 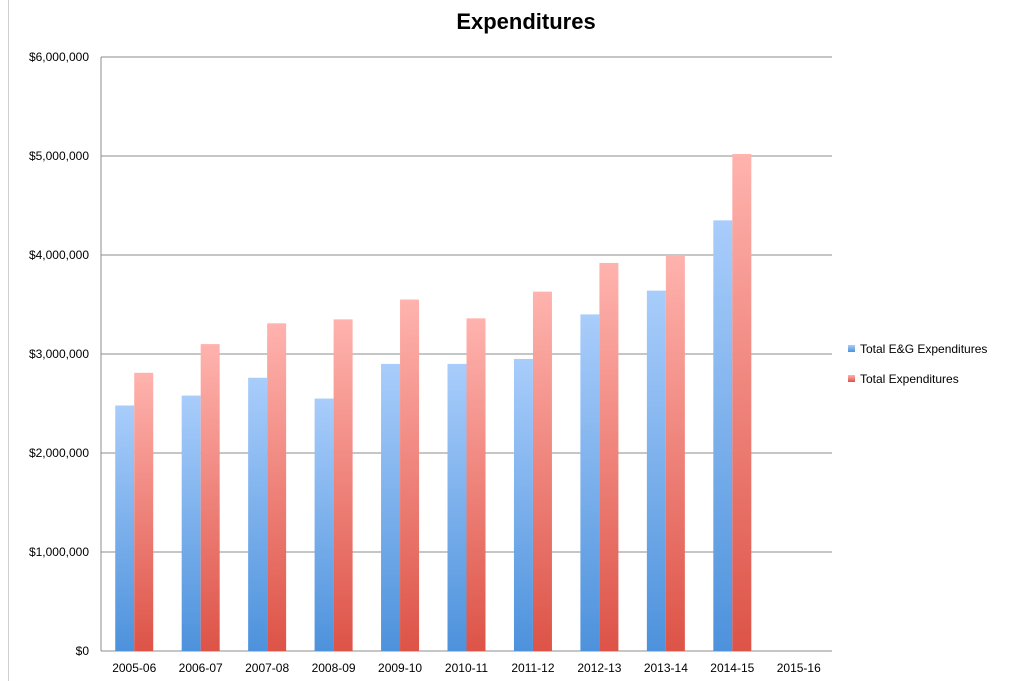 What do you see at coordinates (8, 340) in the screenshot?
I see `left-border-line` at bounding box center [8, 340].